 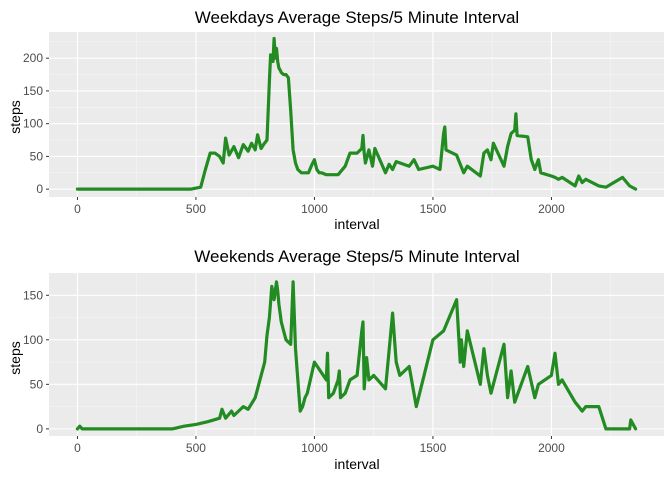 What do you see at coordinates (356, 256) in the screenshot?
I see `chart-title: Weekends Average Steps/5 Minute Interval` at bounding box center [356, 256].